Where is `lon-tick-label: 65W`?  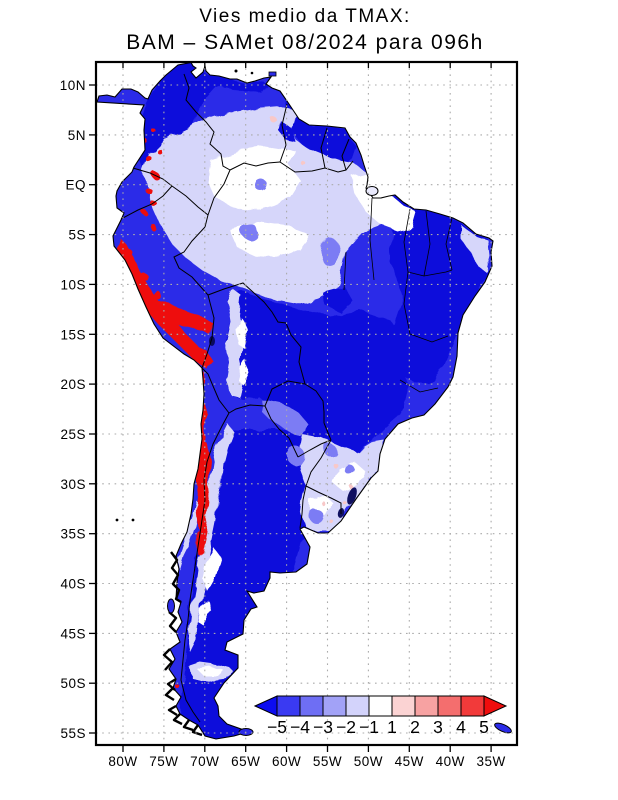
lon-tick-label: 65W is located at coordinates (245, 761).